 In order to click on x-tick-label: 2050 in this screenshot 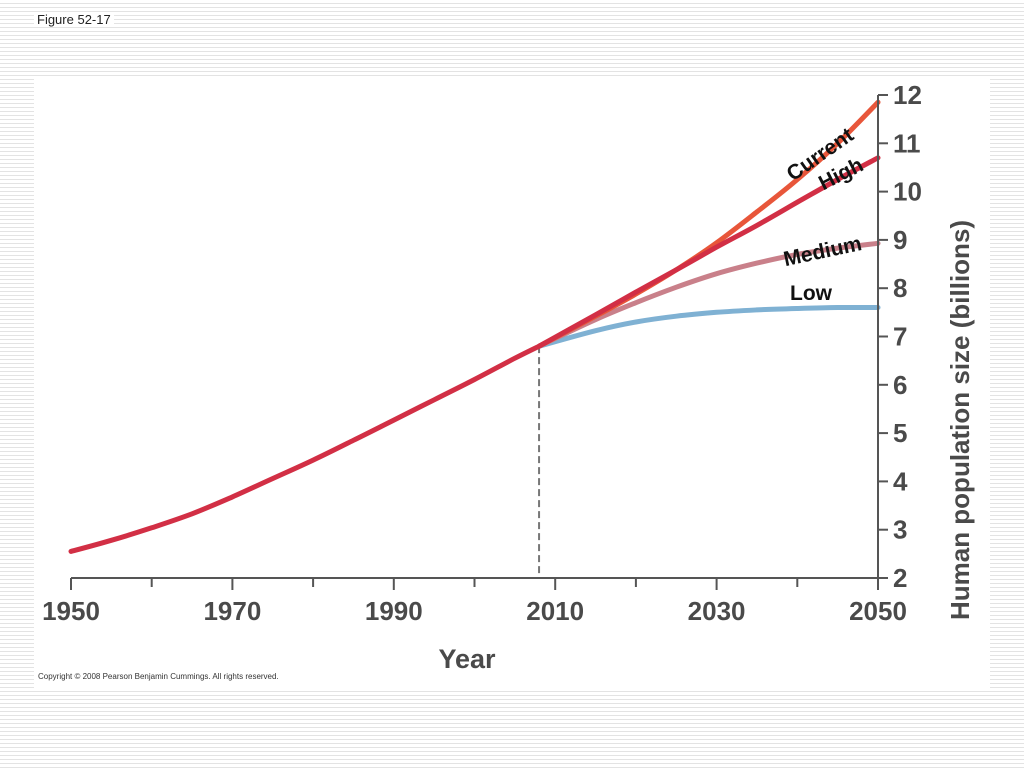, I will do `click(878, 611)`.